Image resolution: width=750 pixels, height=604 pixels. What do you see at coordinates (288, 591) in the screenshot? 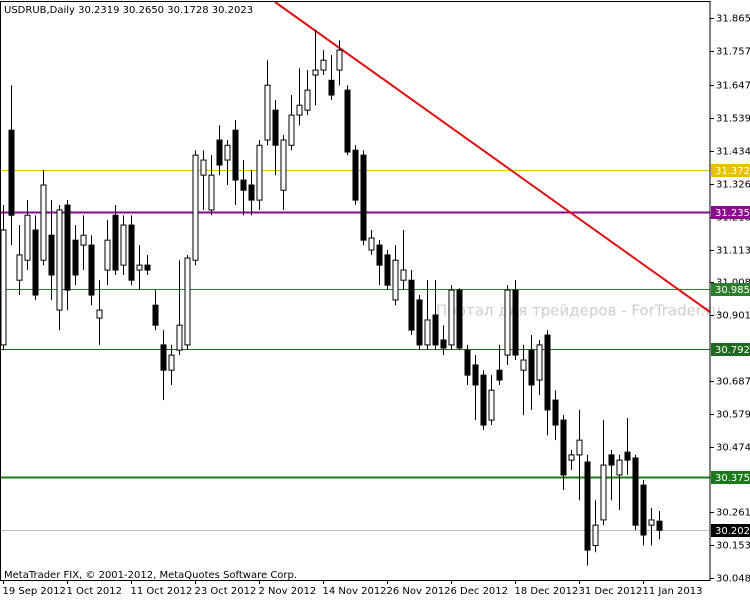
I see `x-tick-label: 2 Nov 2012` at bounding box center [288, 591].